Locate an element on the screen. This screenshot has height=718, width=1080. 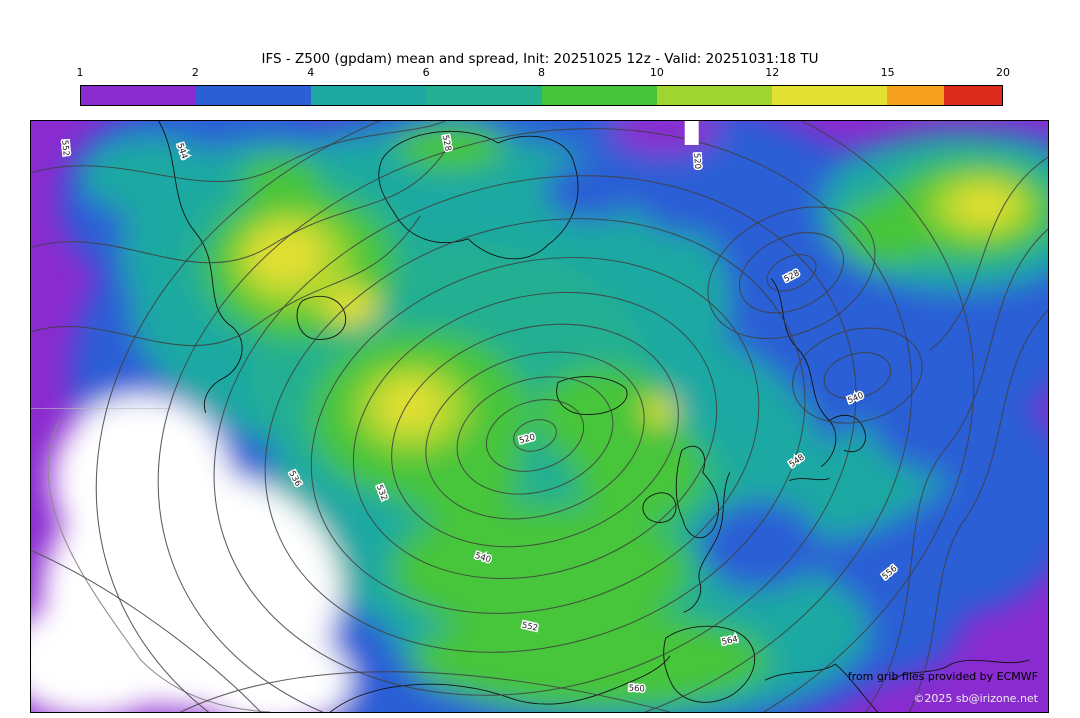
contour-label: 540 is located at coordinates (483, 557).